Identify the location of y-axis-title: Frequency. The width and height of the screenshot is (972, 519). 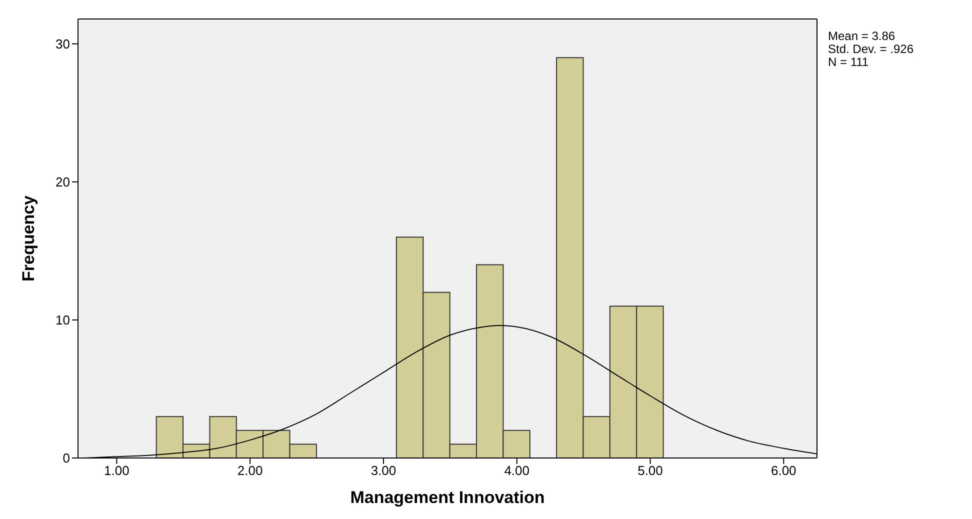
(28, 238).